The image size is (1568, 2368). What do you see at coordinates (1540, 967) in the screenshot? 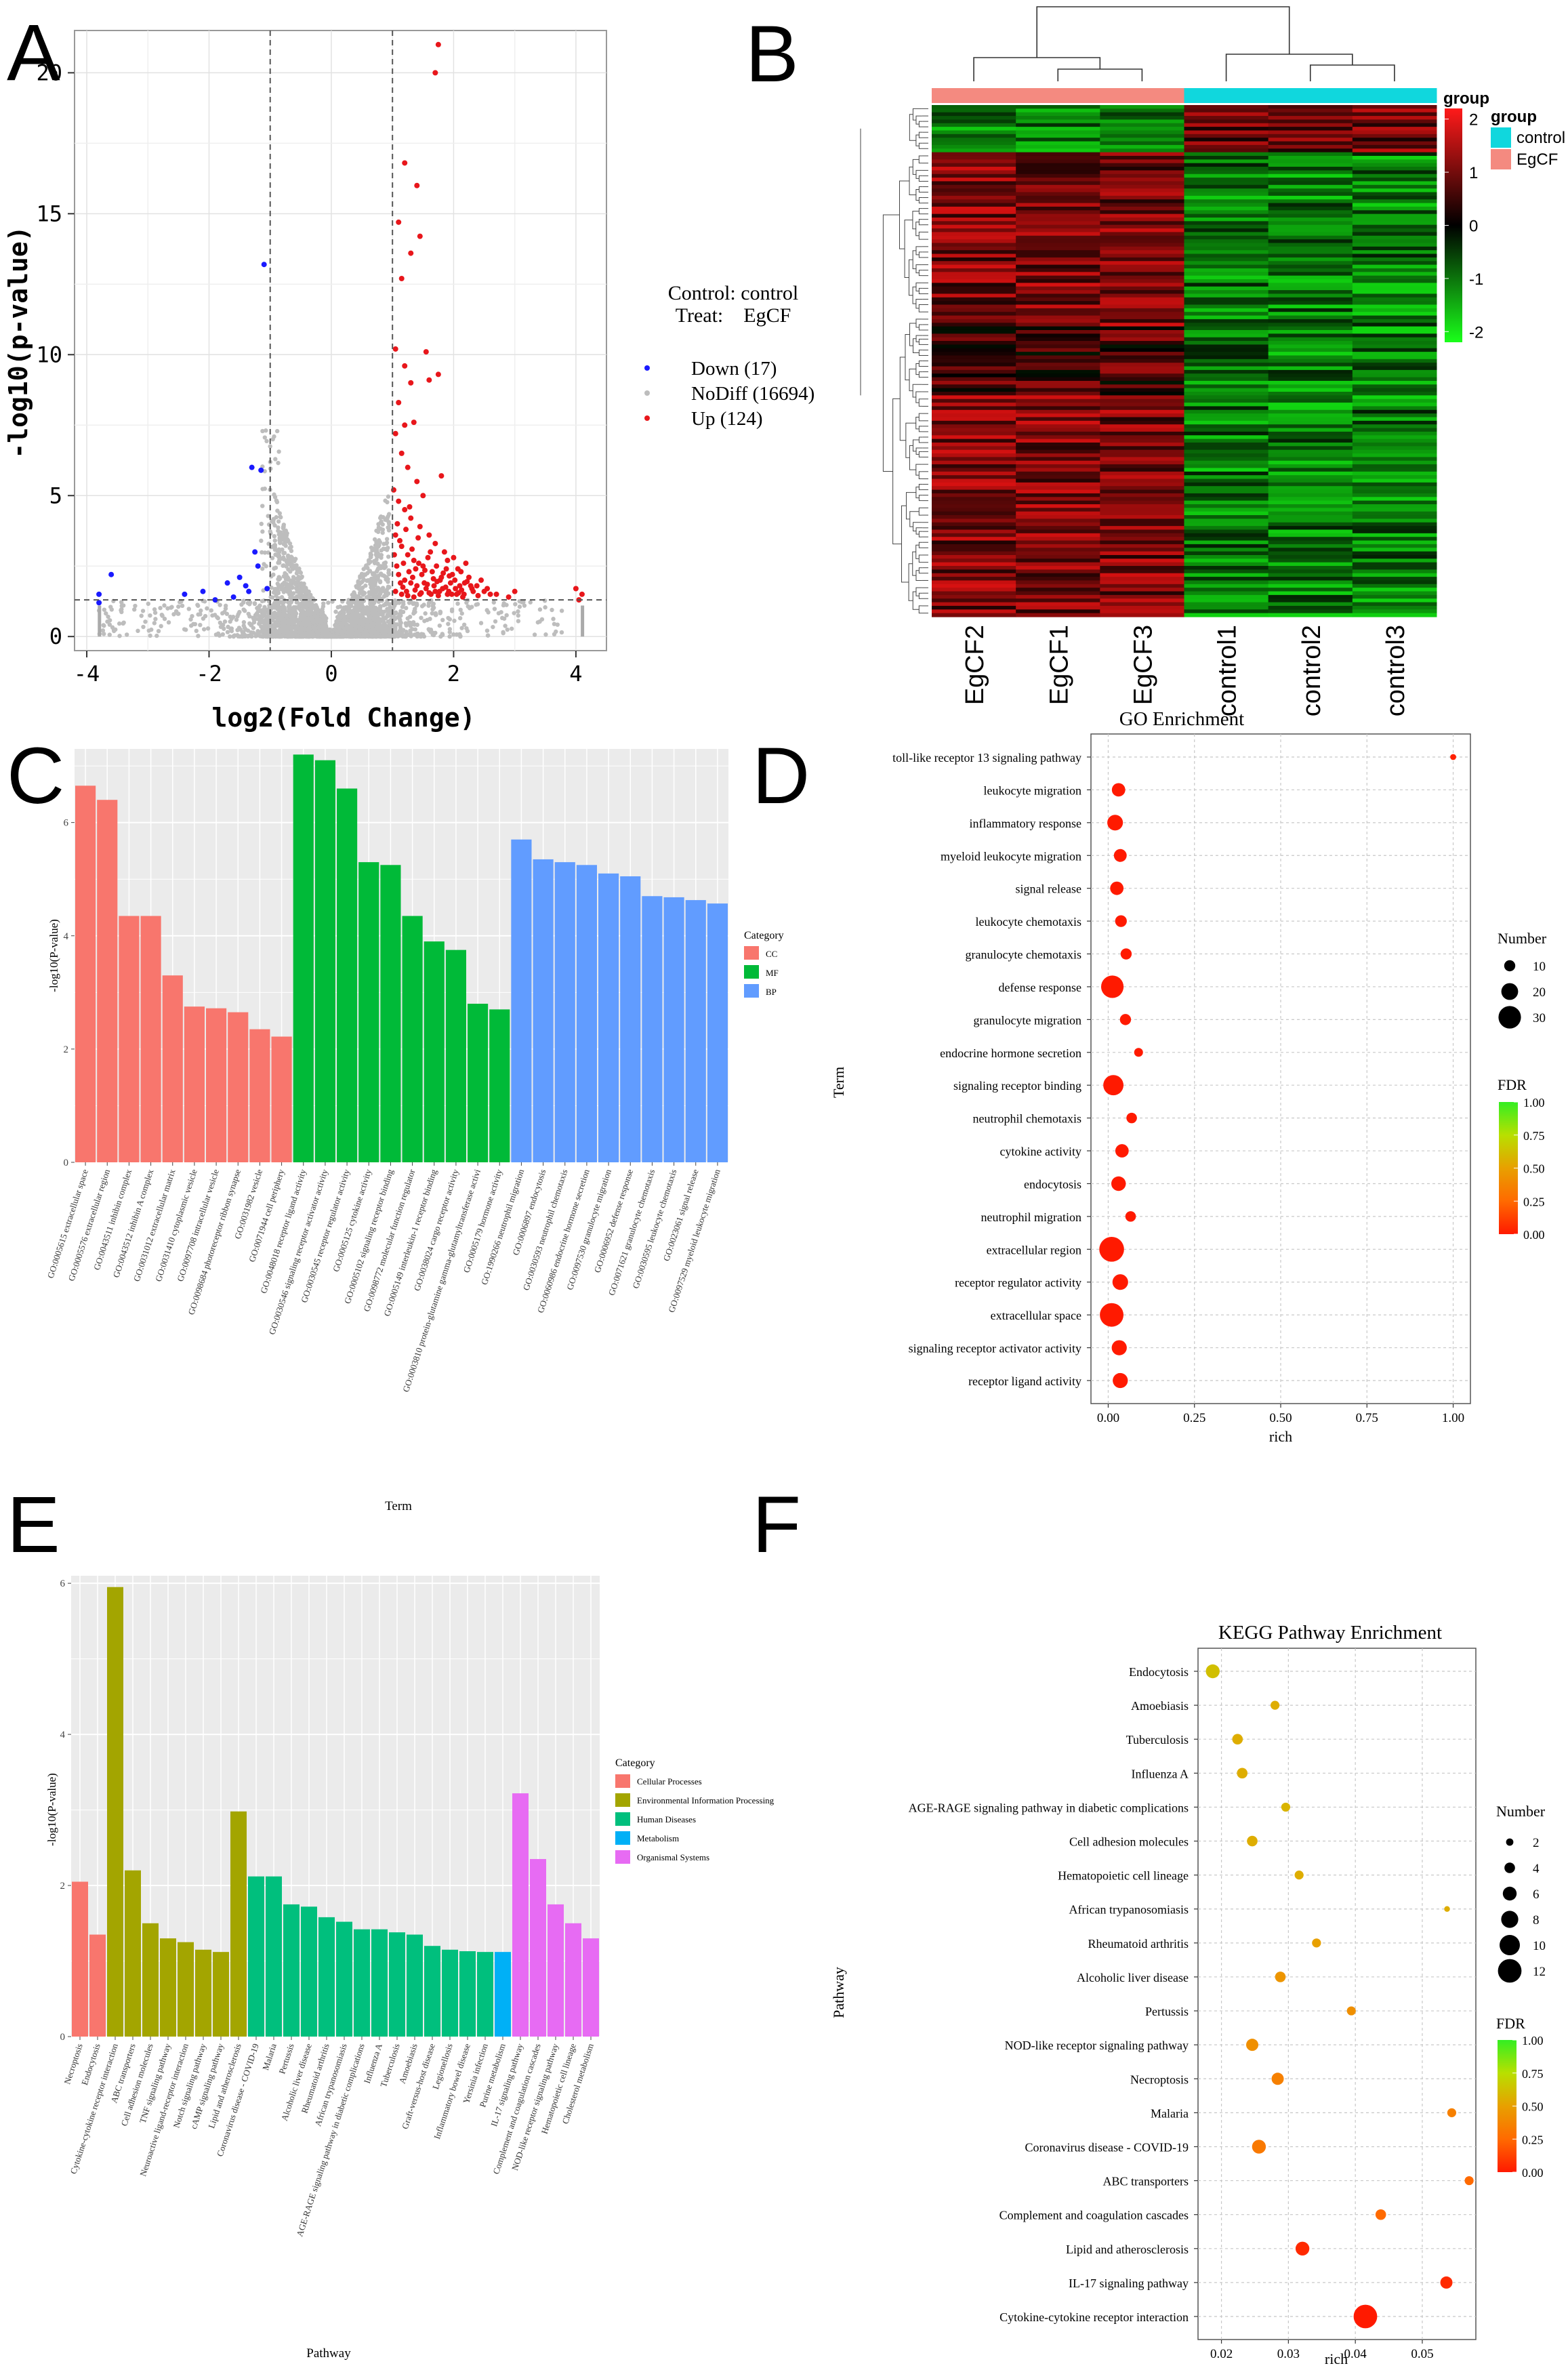
I see `go-dot-size-legend-label: 10` at bounding box center [1540, 967].